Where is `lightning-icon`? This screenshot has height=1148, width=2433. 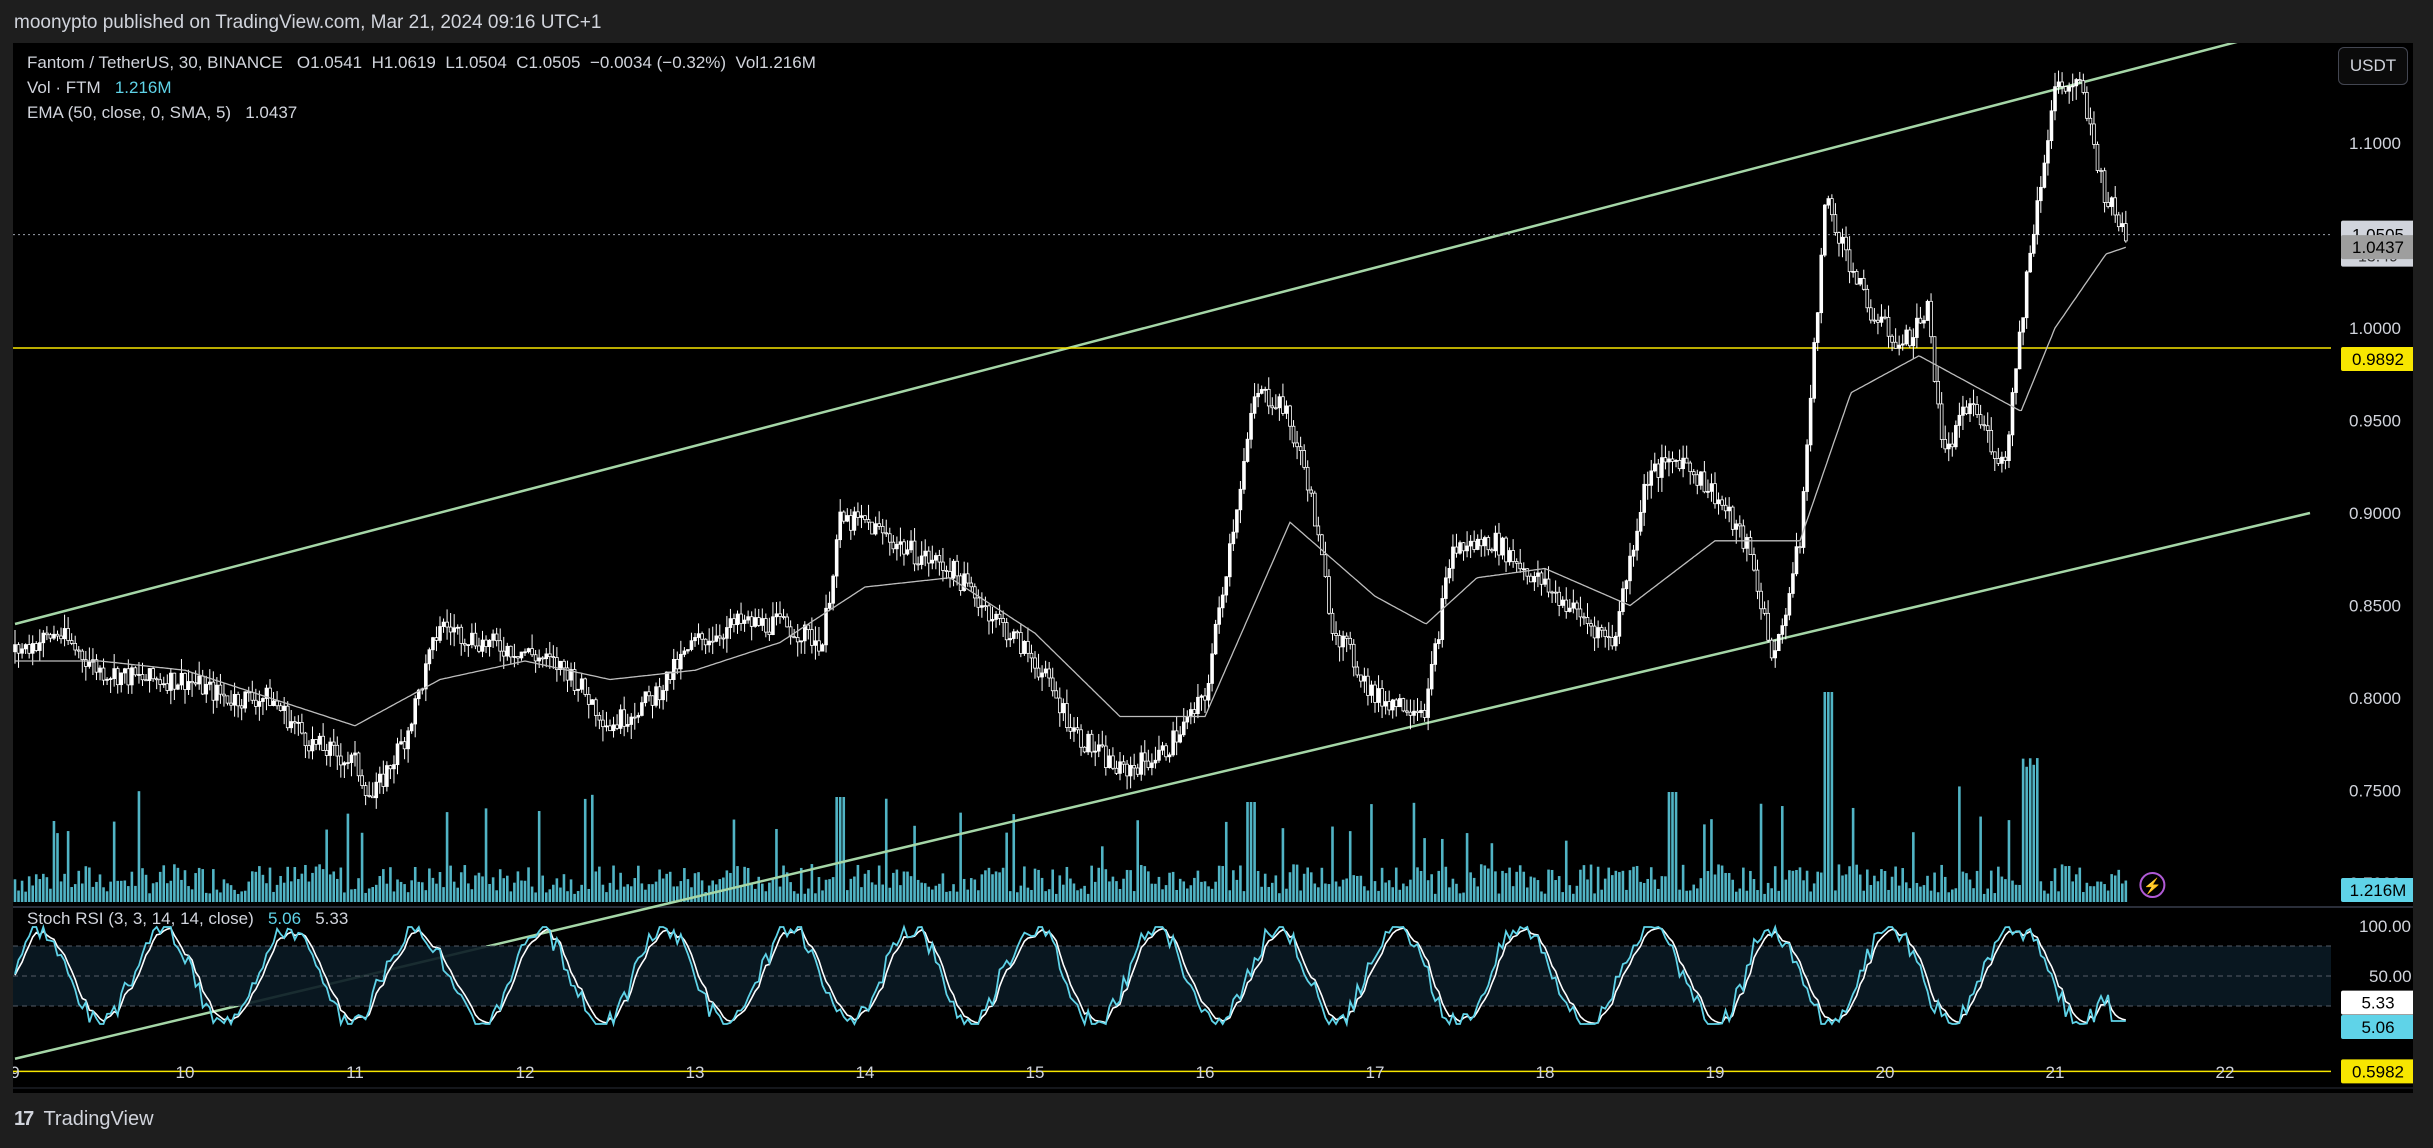 lightning-icon is located at coordinates (2152, 885).